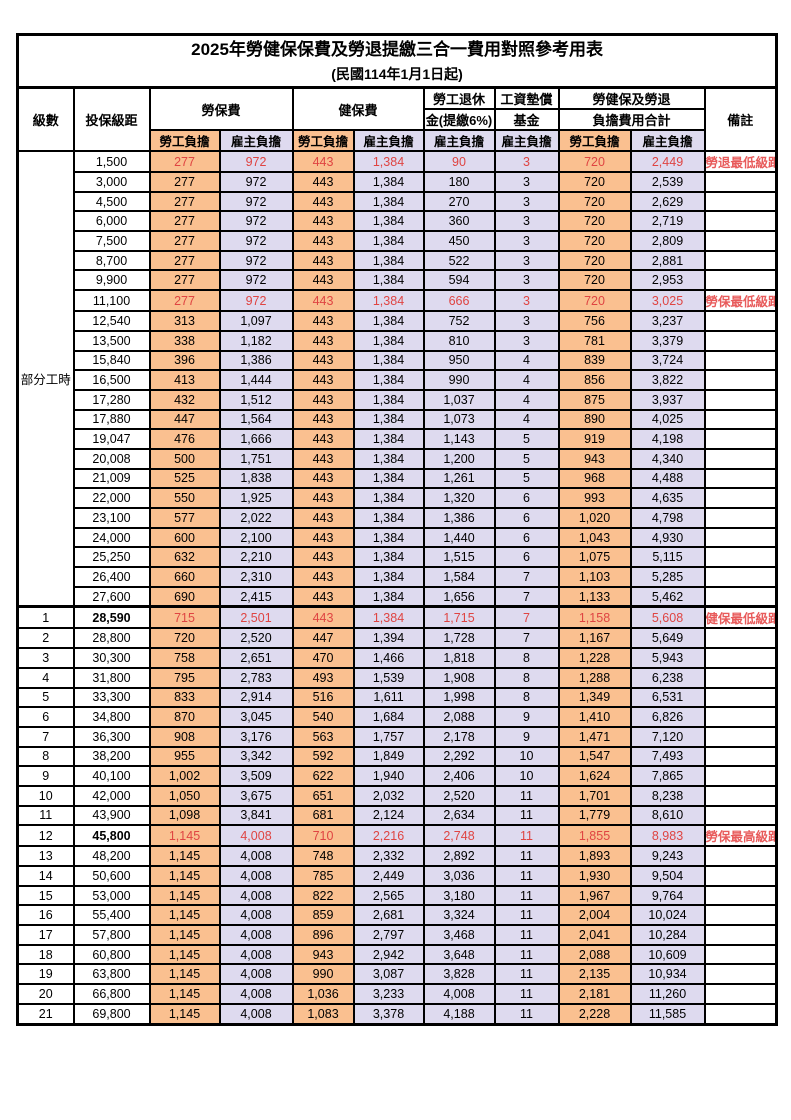 Image resolution: width=791 pixels, height=1120 pixels. Describe the element at coordinates (594, 340) in the screenshot. I see `total-employee-cell: 781` at that location.